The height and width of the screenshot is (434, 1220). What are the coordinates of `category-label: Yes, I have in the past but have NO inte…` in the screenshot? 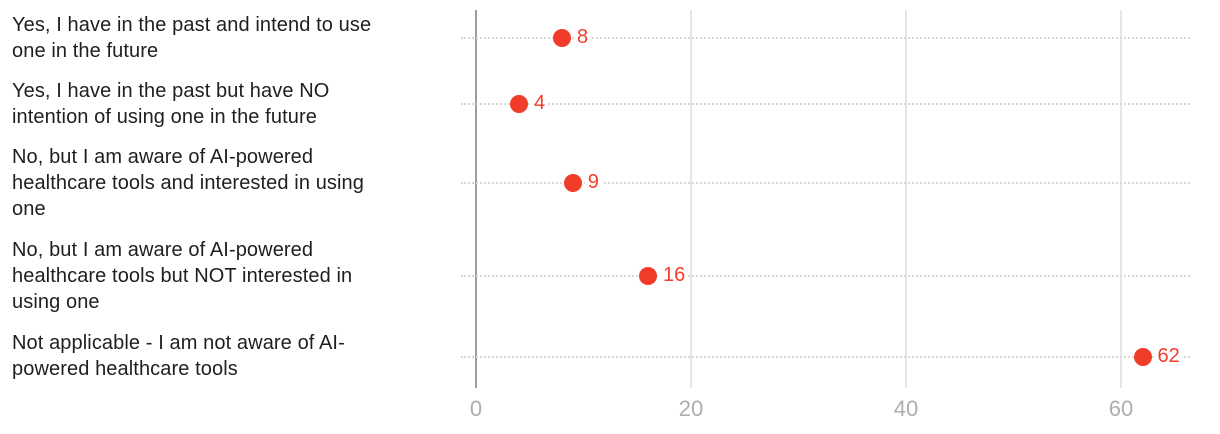 It's located at (171, 104).